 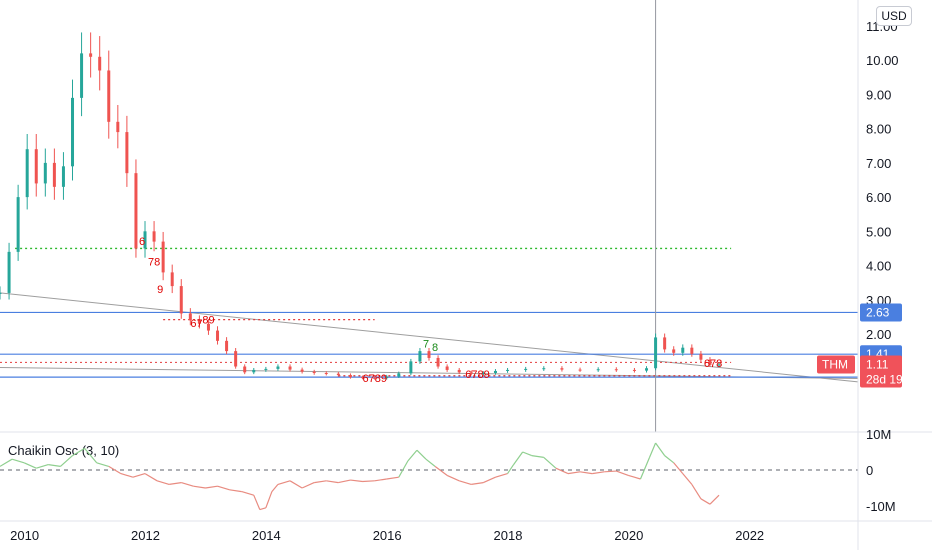 I want to click on td-count-label: 6789, so click(x=375, y=379).